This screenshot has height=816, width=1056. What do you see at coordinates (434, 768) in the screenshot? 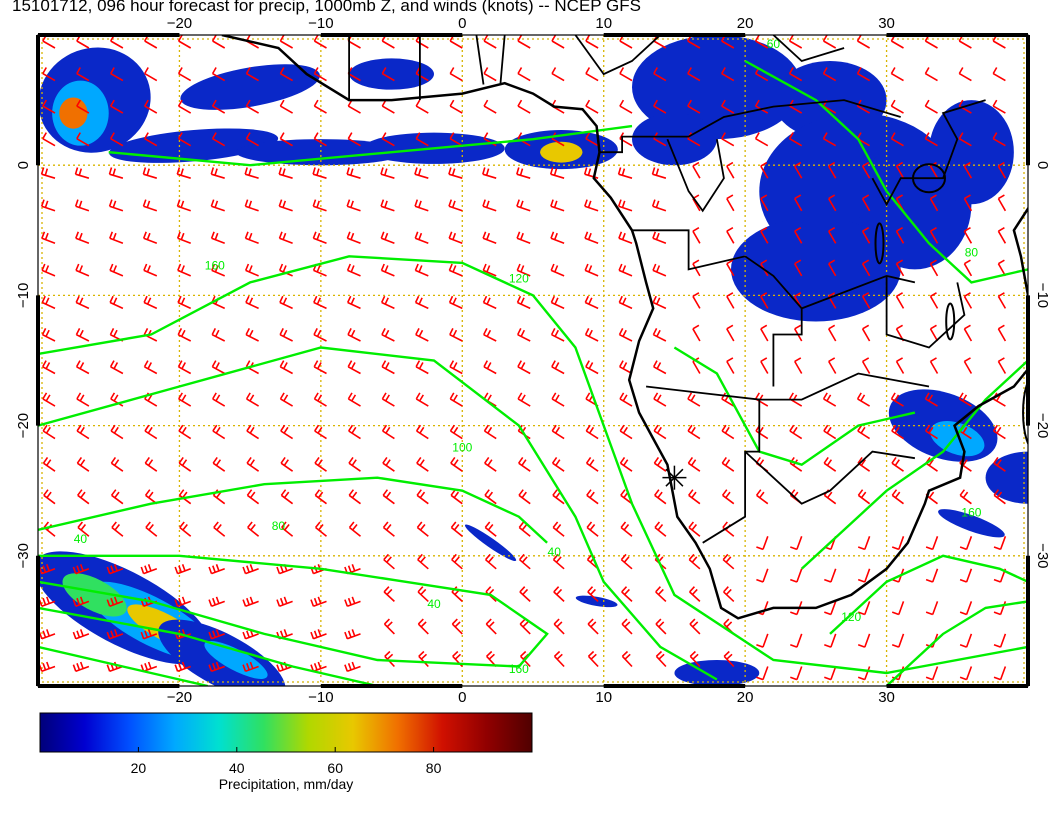
I see `colorbar-tick-label: 80` at bounding box center [434, 768].